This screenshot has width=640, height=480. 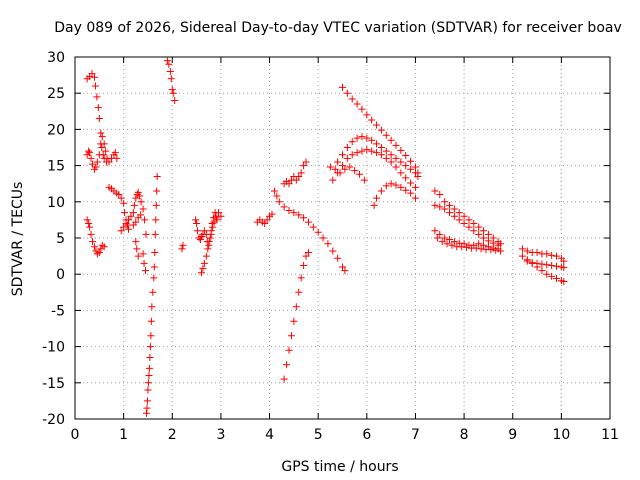 I want to click on series-s18, so click(x=347, y=173).